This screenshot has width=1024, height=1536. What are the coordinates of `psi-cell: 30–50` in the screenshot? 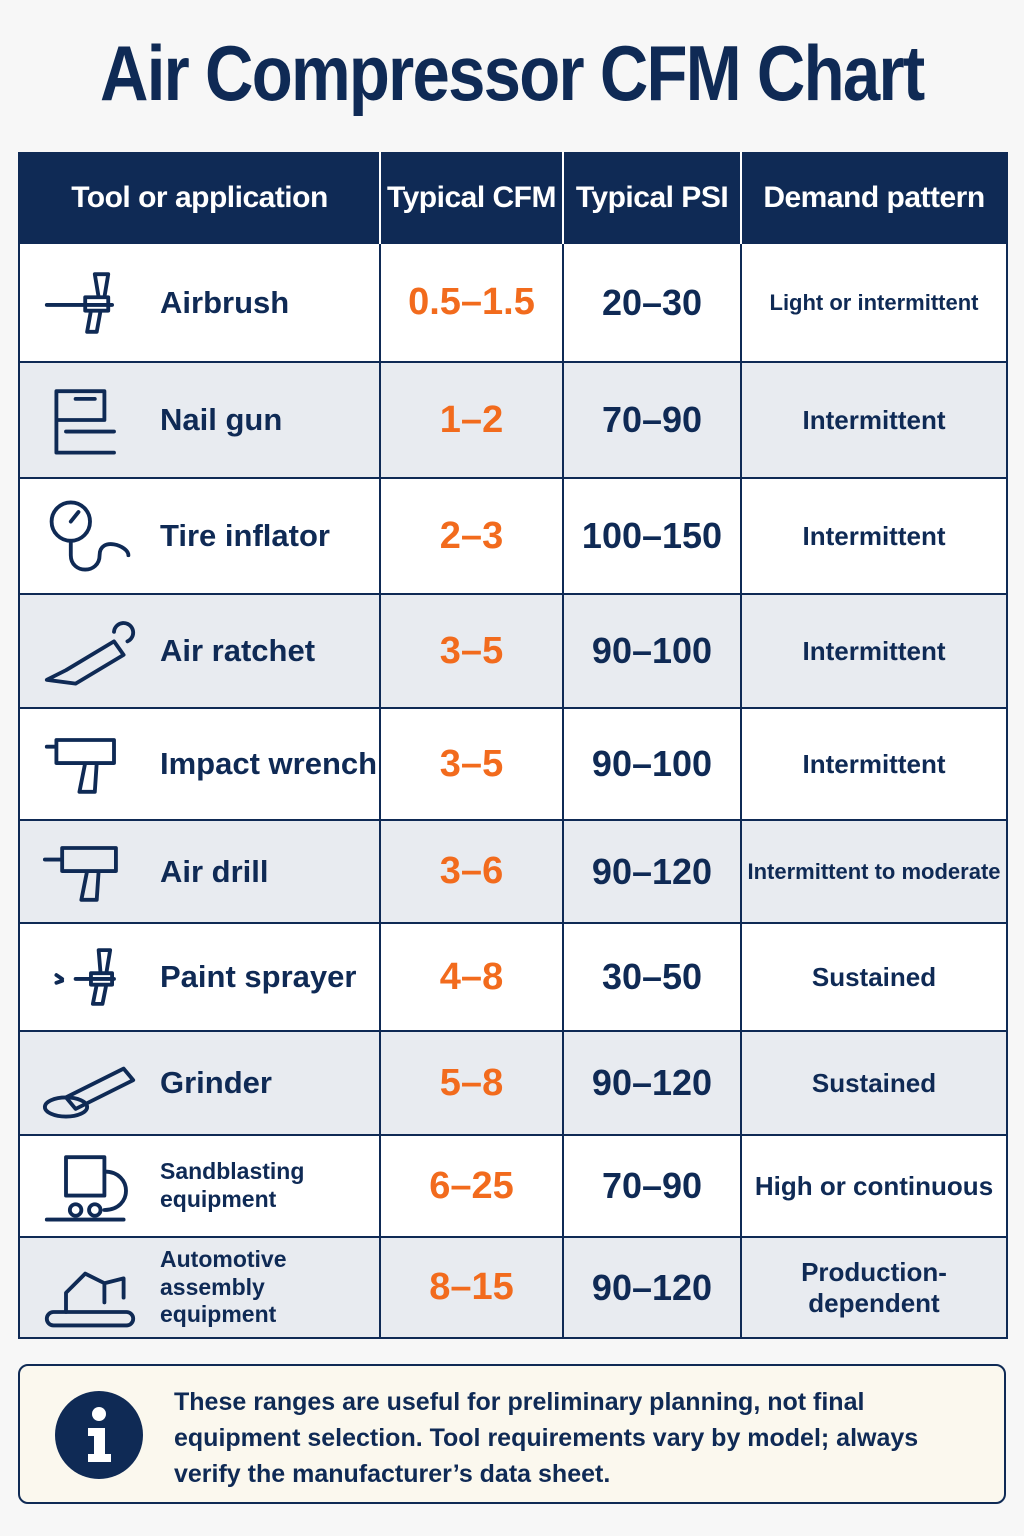 It's located at (652, 977).